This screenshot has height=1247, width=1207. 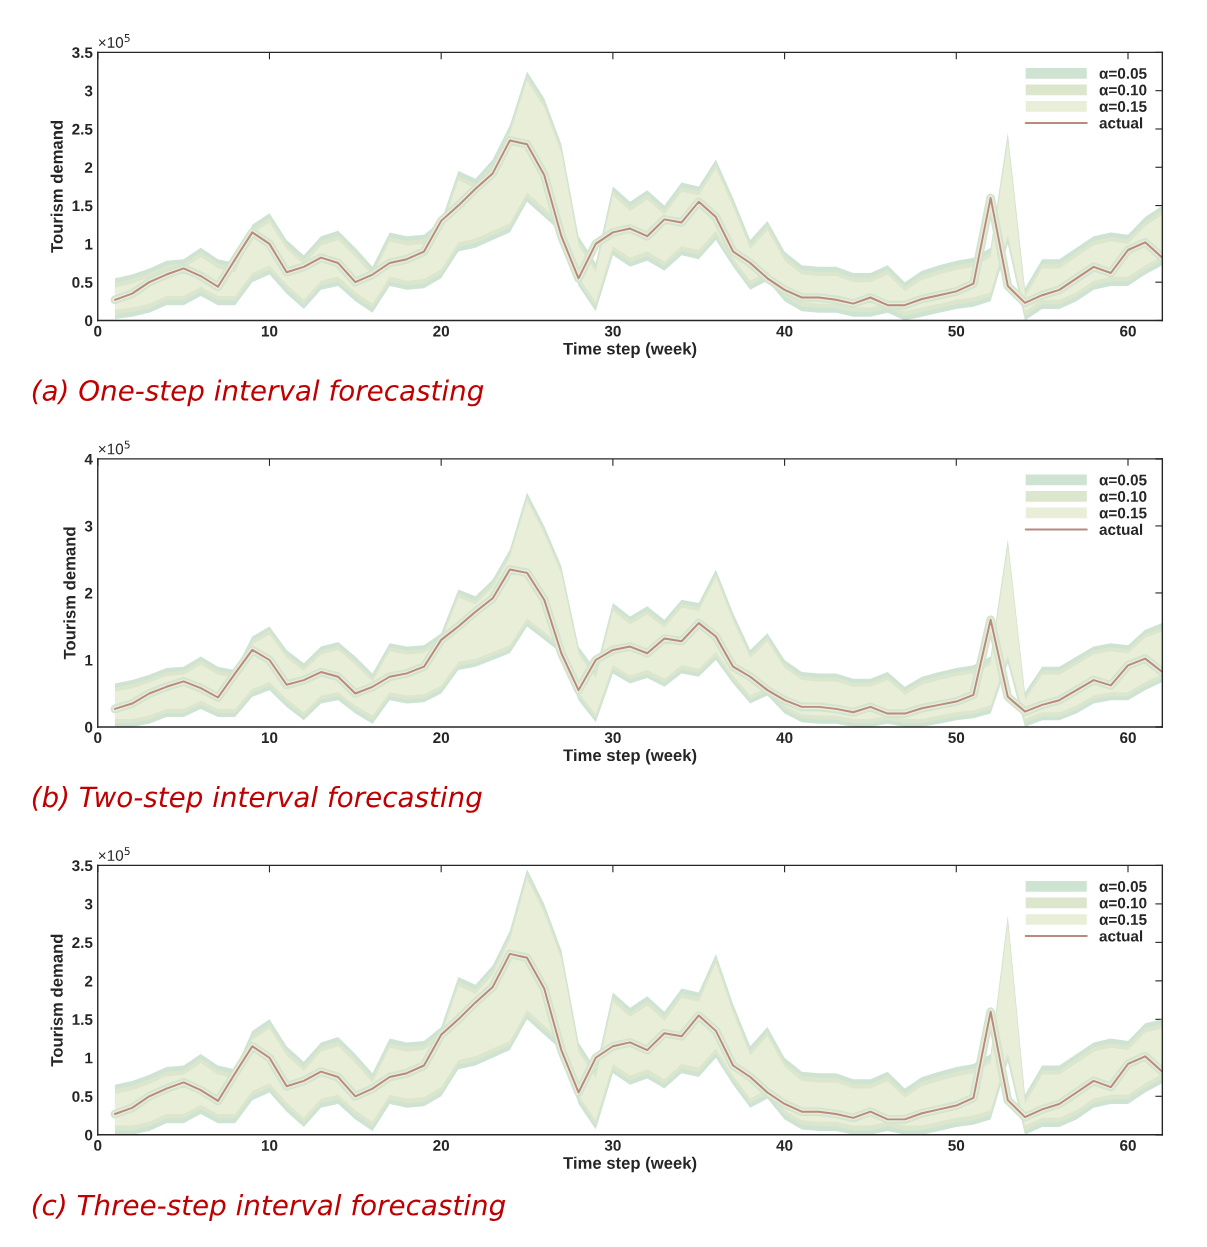 What do you see at coordinates (258, 393) in the screenshot?
I see `text: (a) One-step interval forecasting` at bounding box center [258, 393].